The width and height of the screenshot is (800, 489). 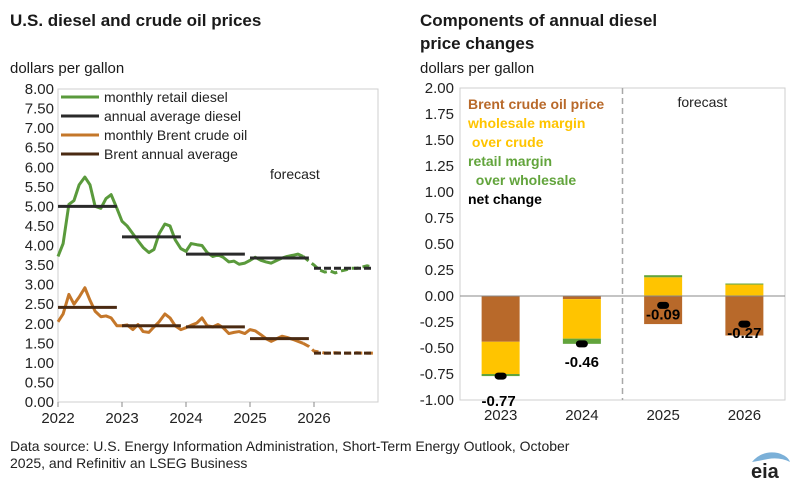 What do you see at coordinates (39, 206) in the screenshot?
I see `left-y-tick-label: 5.00` at bounding box center [39, 206].